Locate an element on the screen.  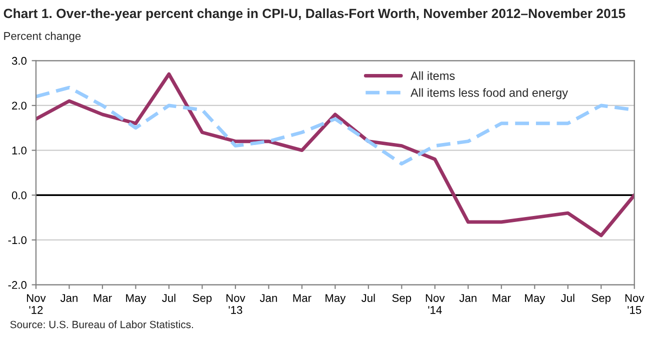
x-tick-label: Nov '14 is located at coordinates (435, 304).